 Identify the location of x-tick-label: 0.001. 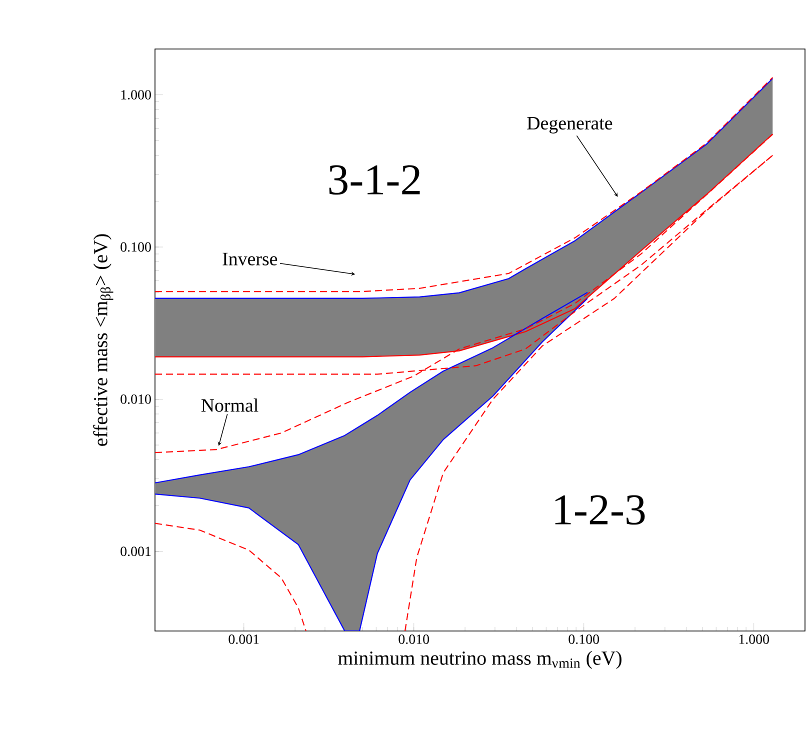
(243, 639).